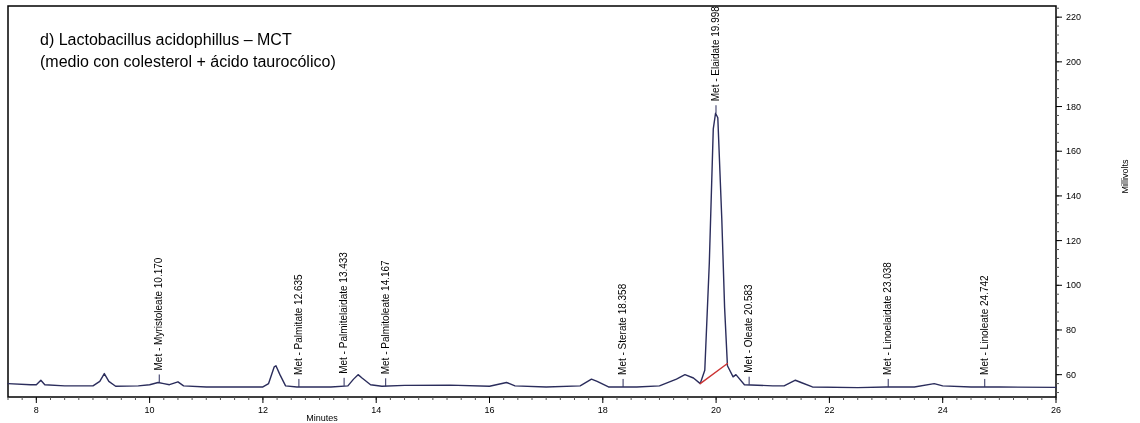  What do you see at coordinates (262, 410) in the screenshot?
I see `x-tick-label: 12` at bounding box center [262, 410].